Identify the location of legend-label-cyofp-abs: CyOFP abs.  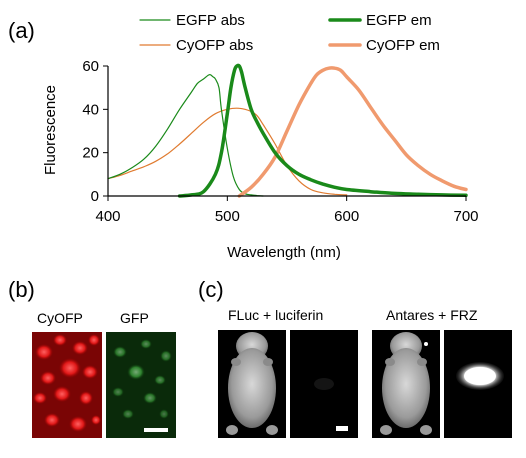
(214, 45).